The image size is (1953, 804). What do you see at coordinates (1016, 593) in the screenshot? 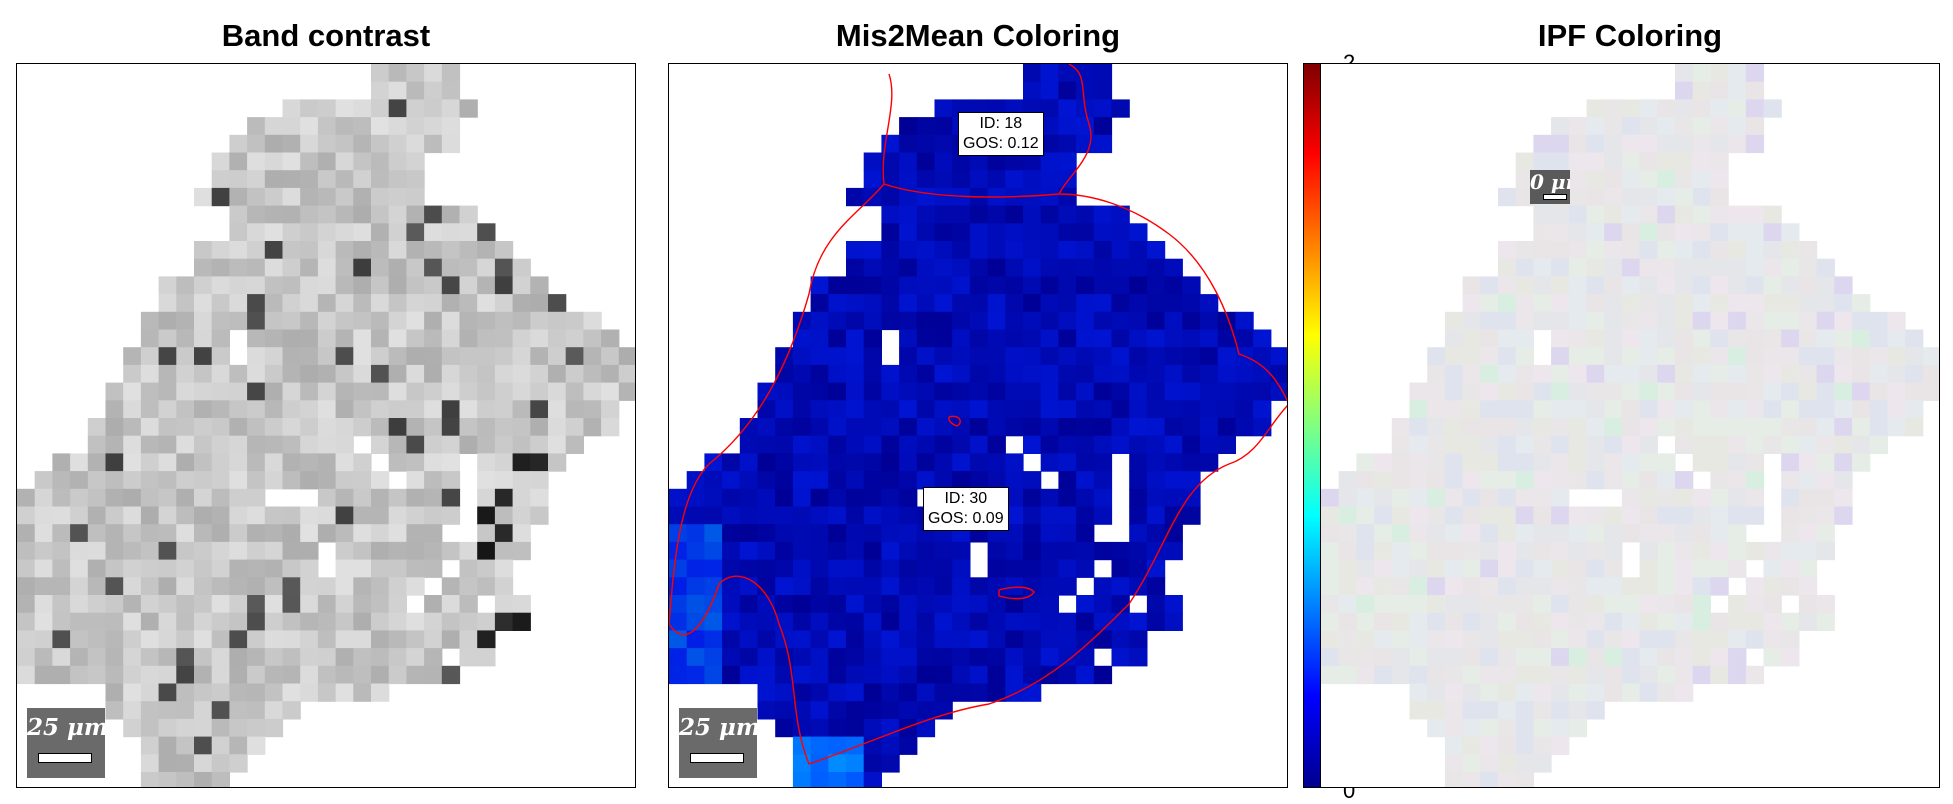
I see `grain-boundary` at bounding box center [1016, 593].